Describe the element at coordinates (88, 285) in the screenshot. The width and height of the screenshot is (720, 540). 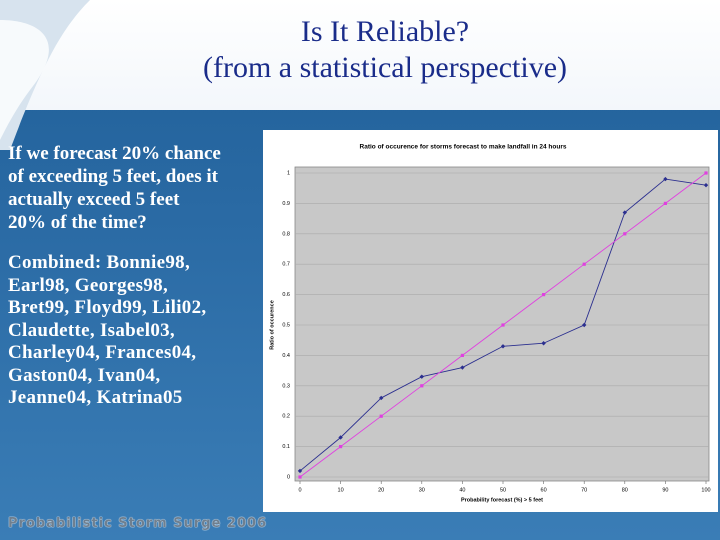
I see `storm-line: Earl98, Georges98,` at that location.